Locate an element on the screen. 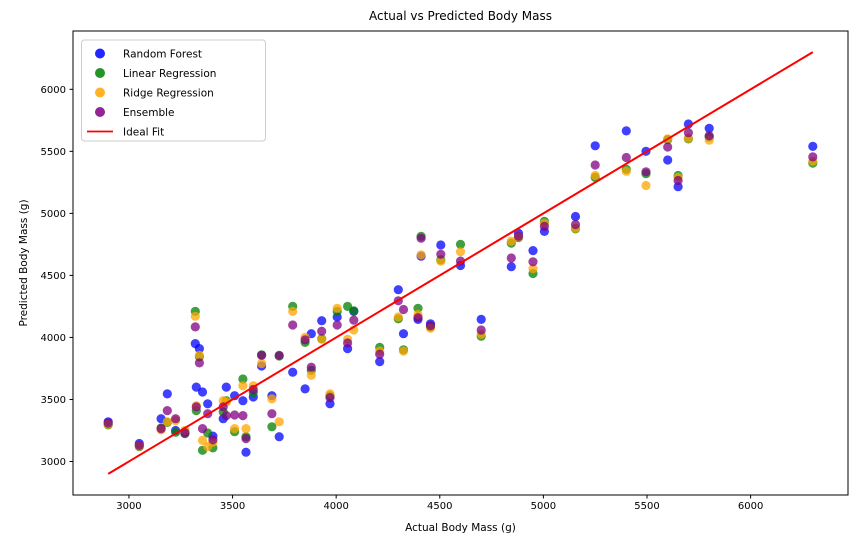 The image size is (859, 551). legend-item-random-forest: Random Forest is located at coordinates (148, 54).